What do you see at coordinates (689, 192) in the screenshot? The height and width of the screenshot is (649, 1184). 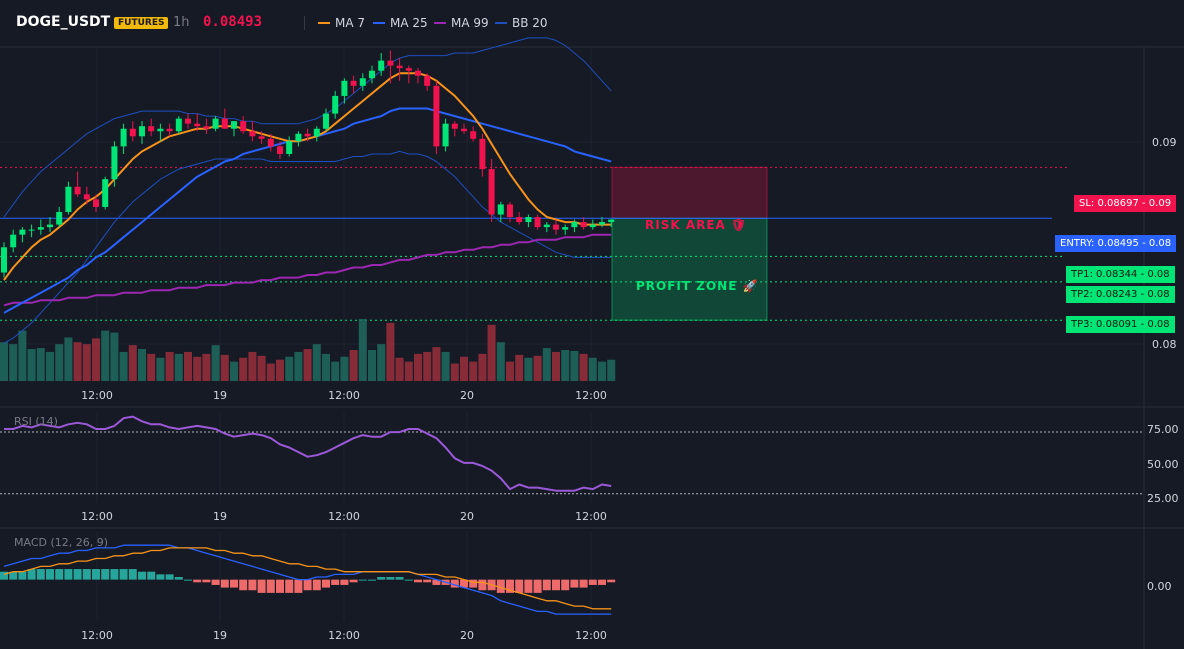 I see `risk-area-zone` at bounding box center [689, 192].